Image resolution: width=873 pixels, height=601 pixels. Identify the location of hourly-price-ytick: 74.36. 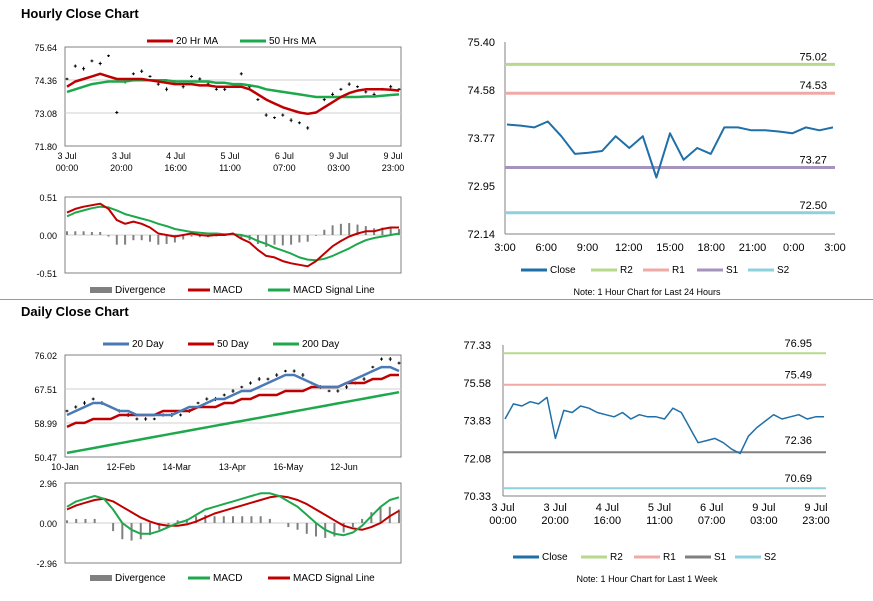
(45, 81).